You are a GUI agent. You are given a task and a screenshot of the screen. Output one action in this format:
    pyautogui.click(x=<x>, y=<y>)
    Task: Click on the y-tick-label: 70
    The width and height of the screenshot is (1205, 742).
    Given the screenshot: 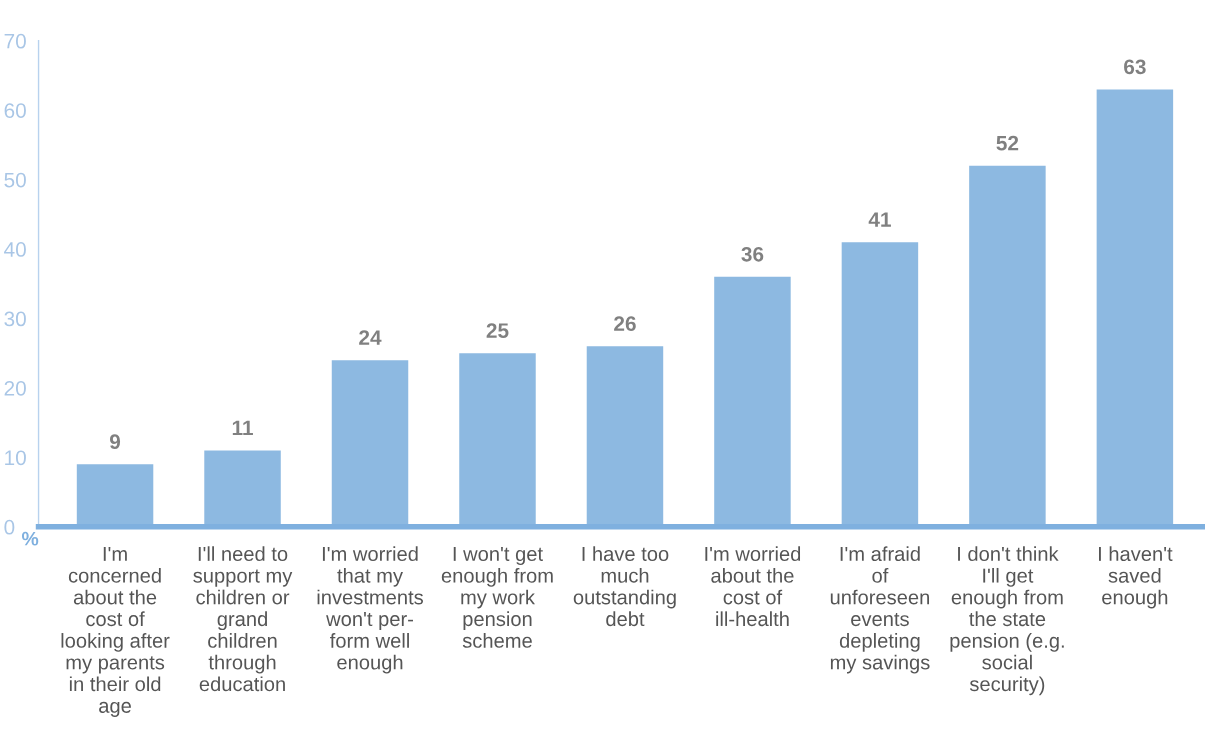 What is the action you would take?
    pyautogui.click(x=15, y=41)
    